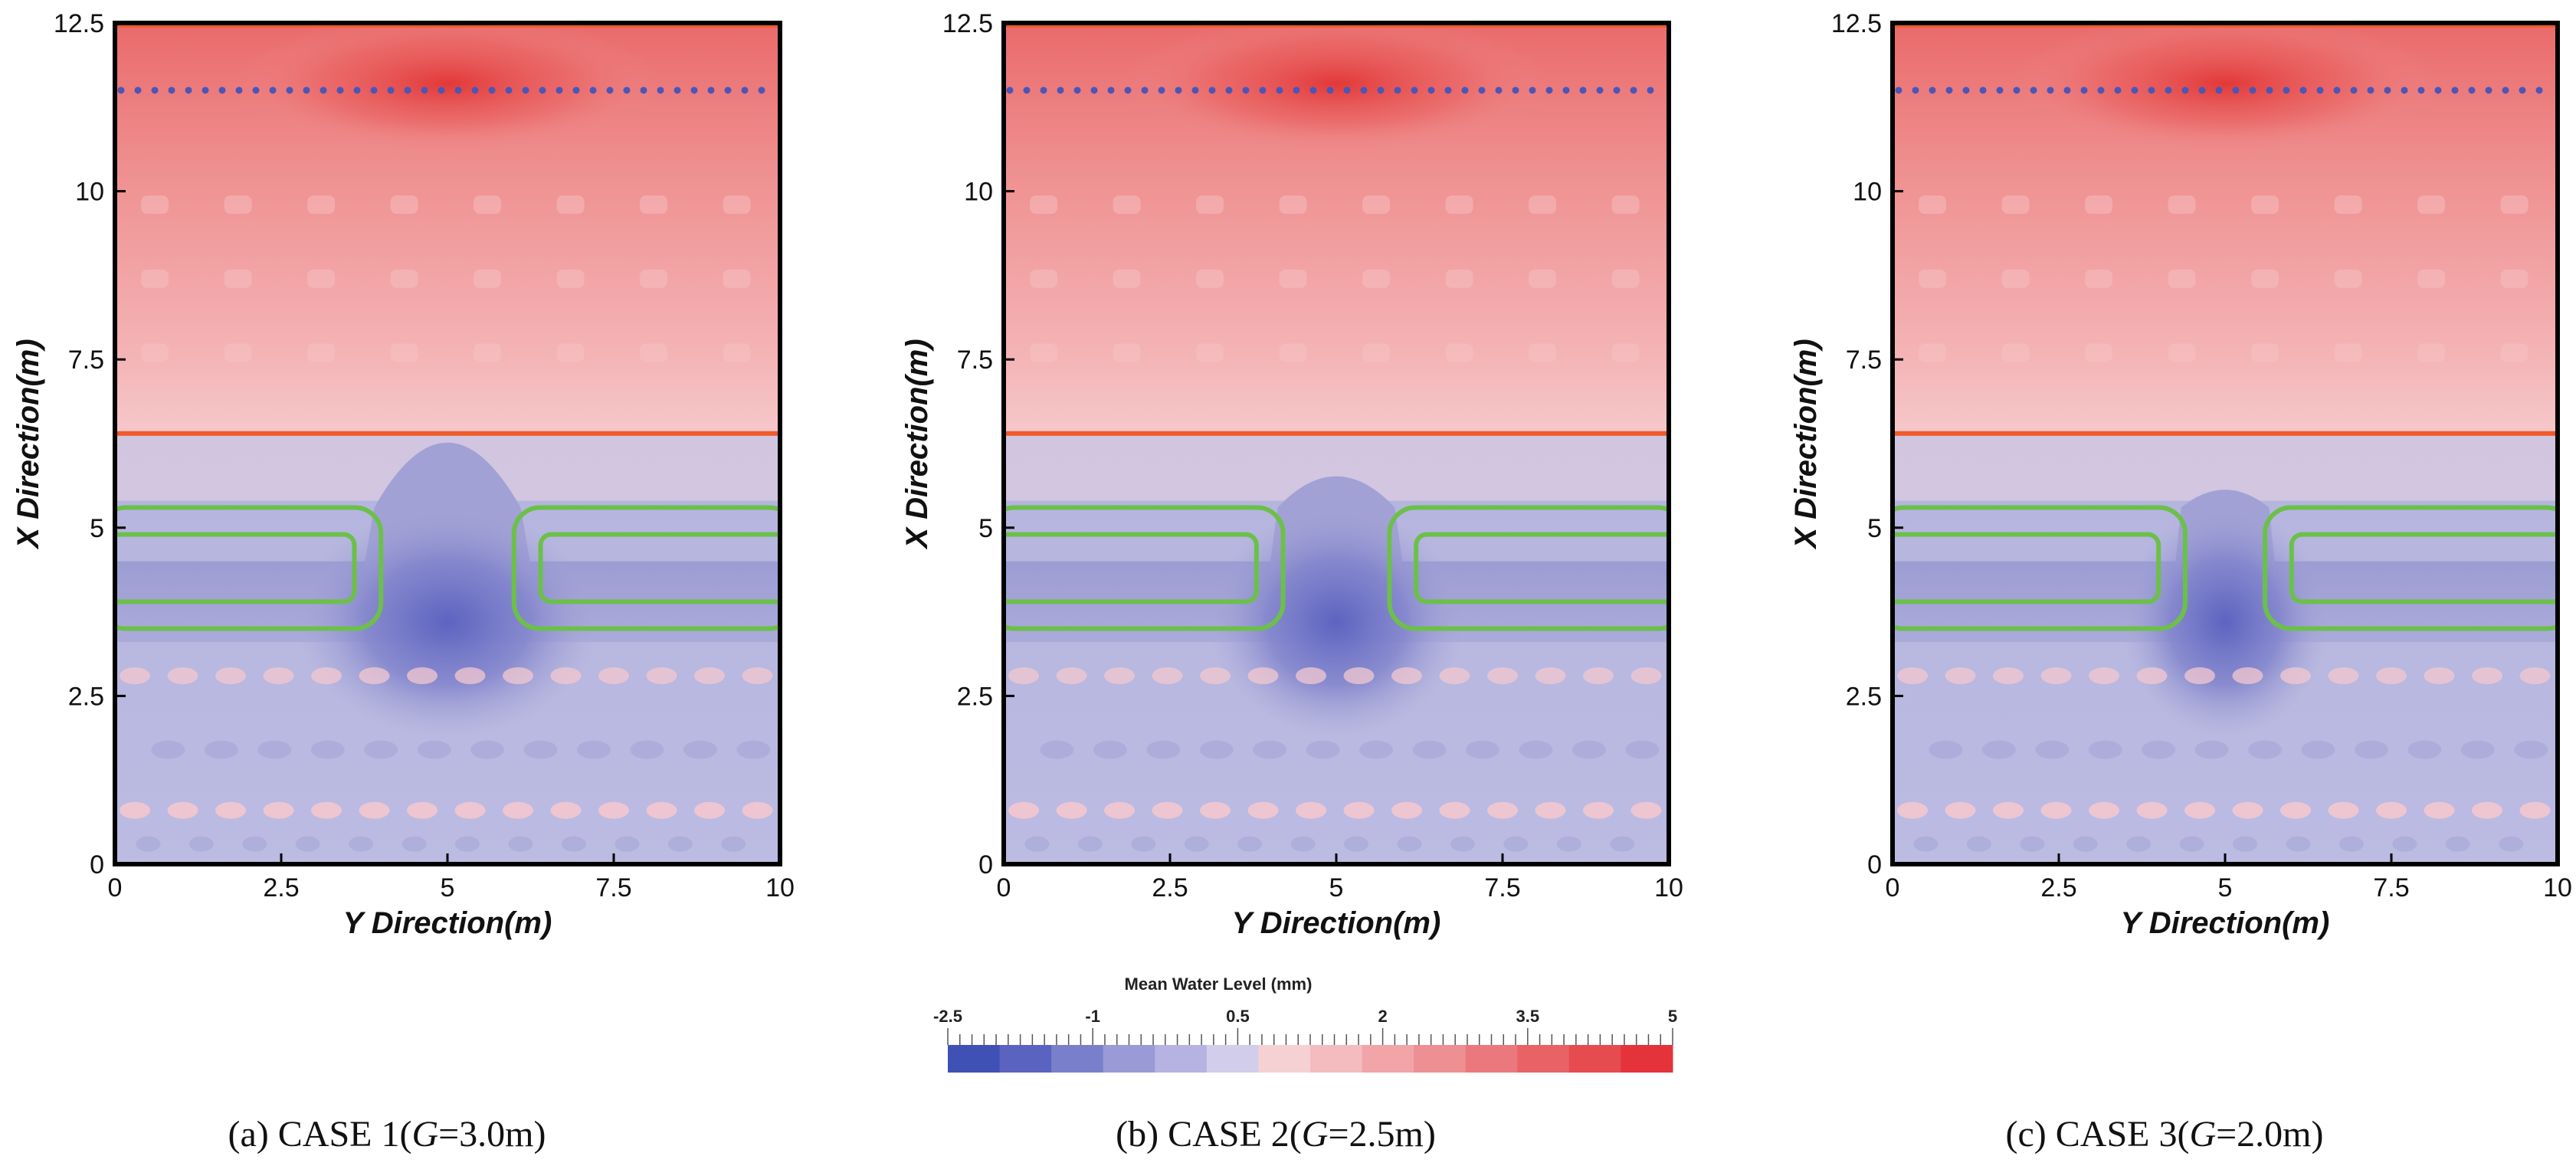 Image resolution: width=2576 pixels, height=1166 pixels. I want to click on y-tick-label: 2.5, so click(86, 696).